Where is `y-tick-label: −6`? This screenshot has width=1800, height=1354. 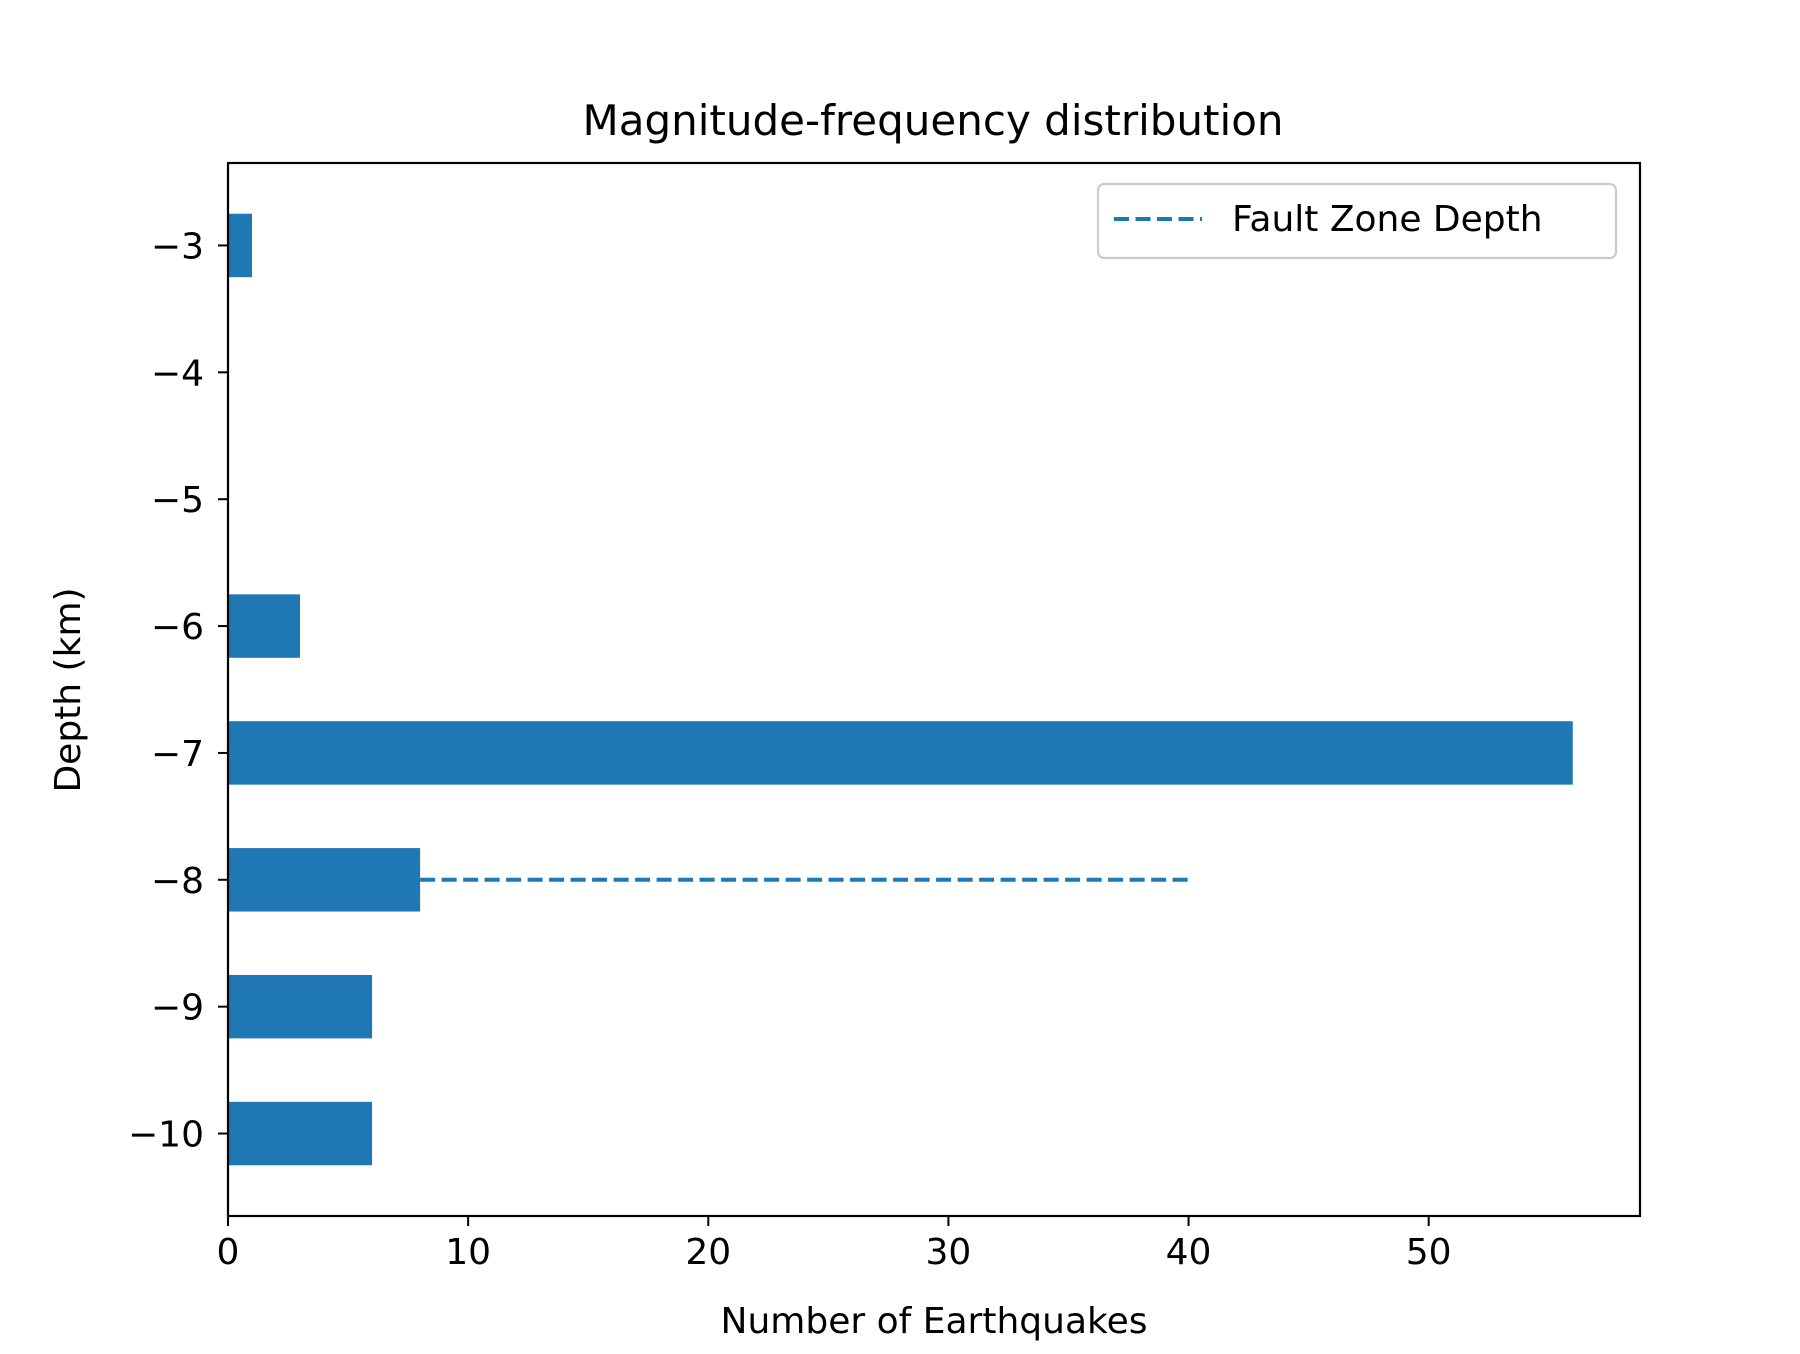 y-tick-label: −6 is located at coordinates (177, 627).